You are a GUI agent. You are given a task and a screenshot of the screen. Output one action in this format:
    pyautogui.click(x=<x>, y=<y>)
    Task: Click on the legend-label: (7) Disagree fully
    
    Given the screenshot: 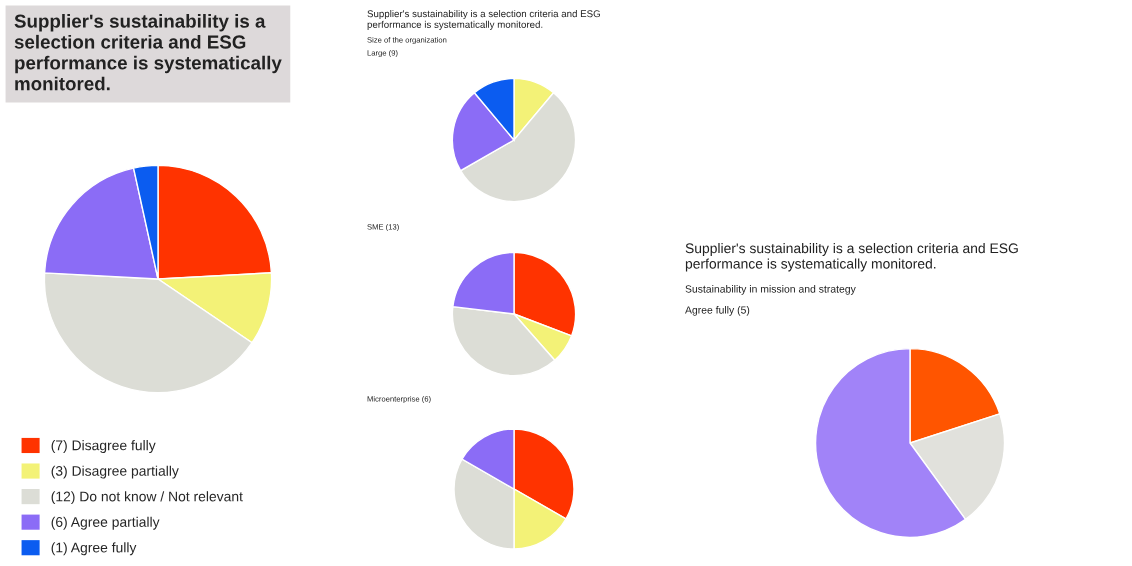 What is the action you would take?
    pyautogui.click(x=103, y=447)
    